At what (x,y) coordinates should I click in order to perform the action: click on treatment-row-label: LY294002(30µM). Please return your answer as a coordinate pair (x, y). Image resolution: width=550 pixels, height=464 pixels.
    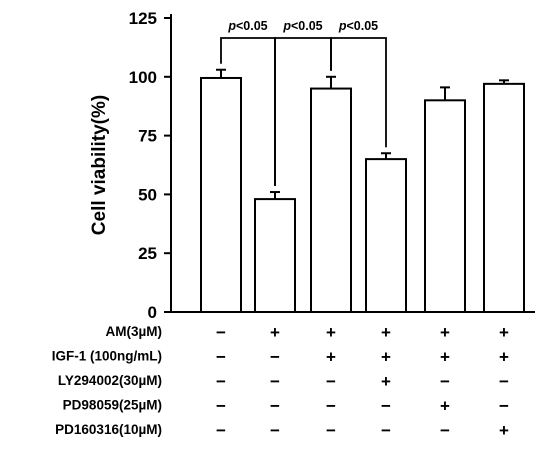
    Looking at the image, I should click on (110, 380).